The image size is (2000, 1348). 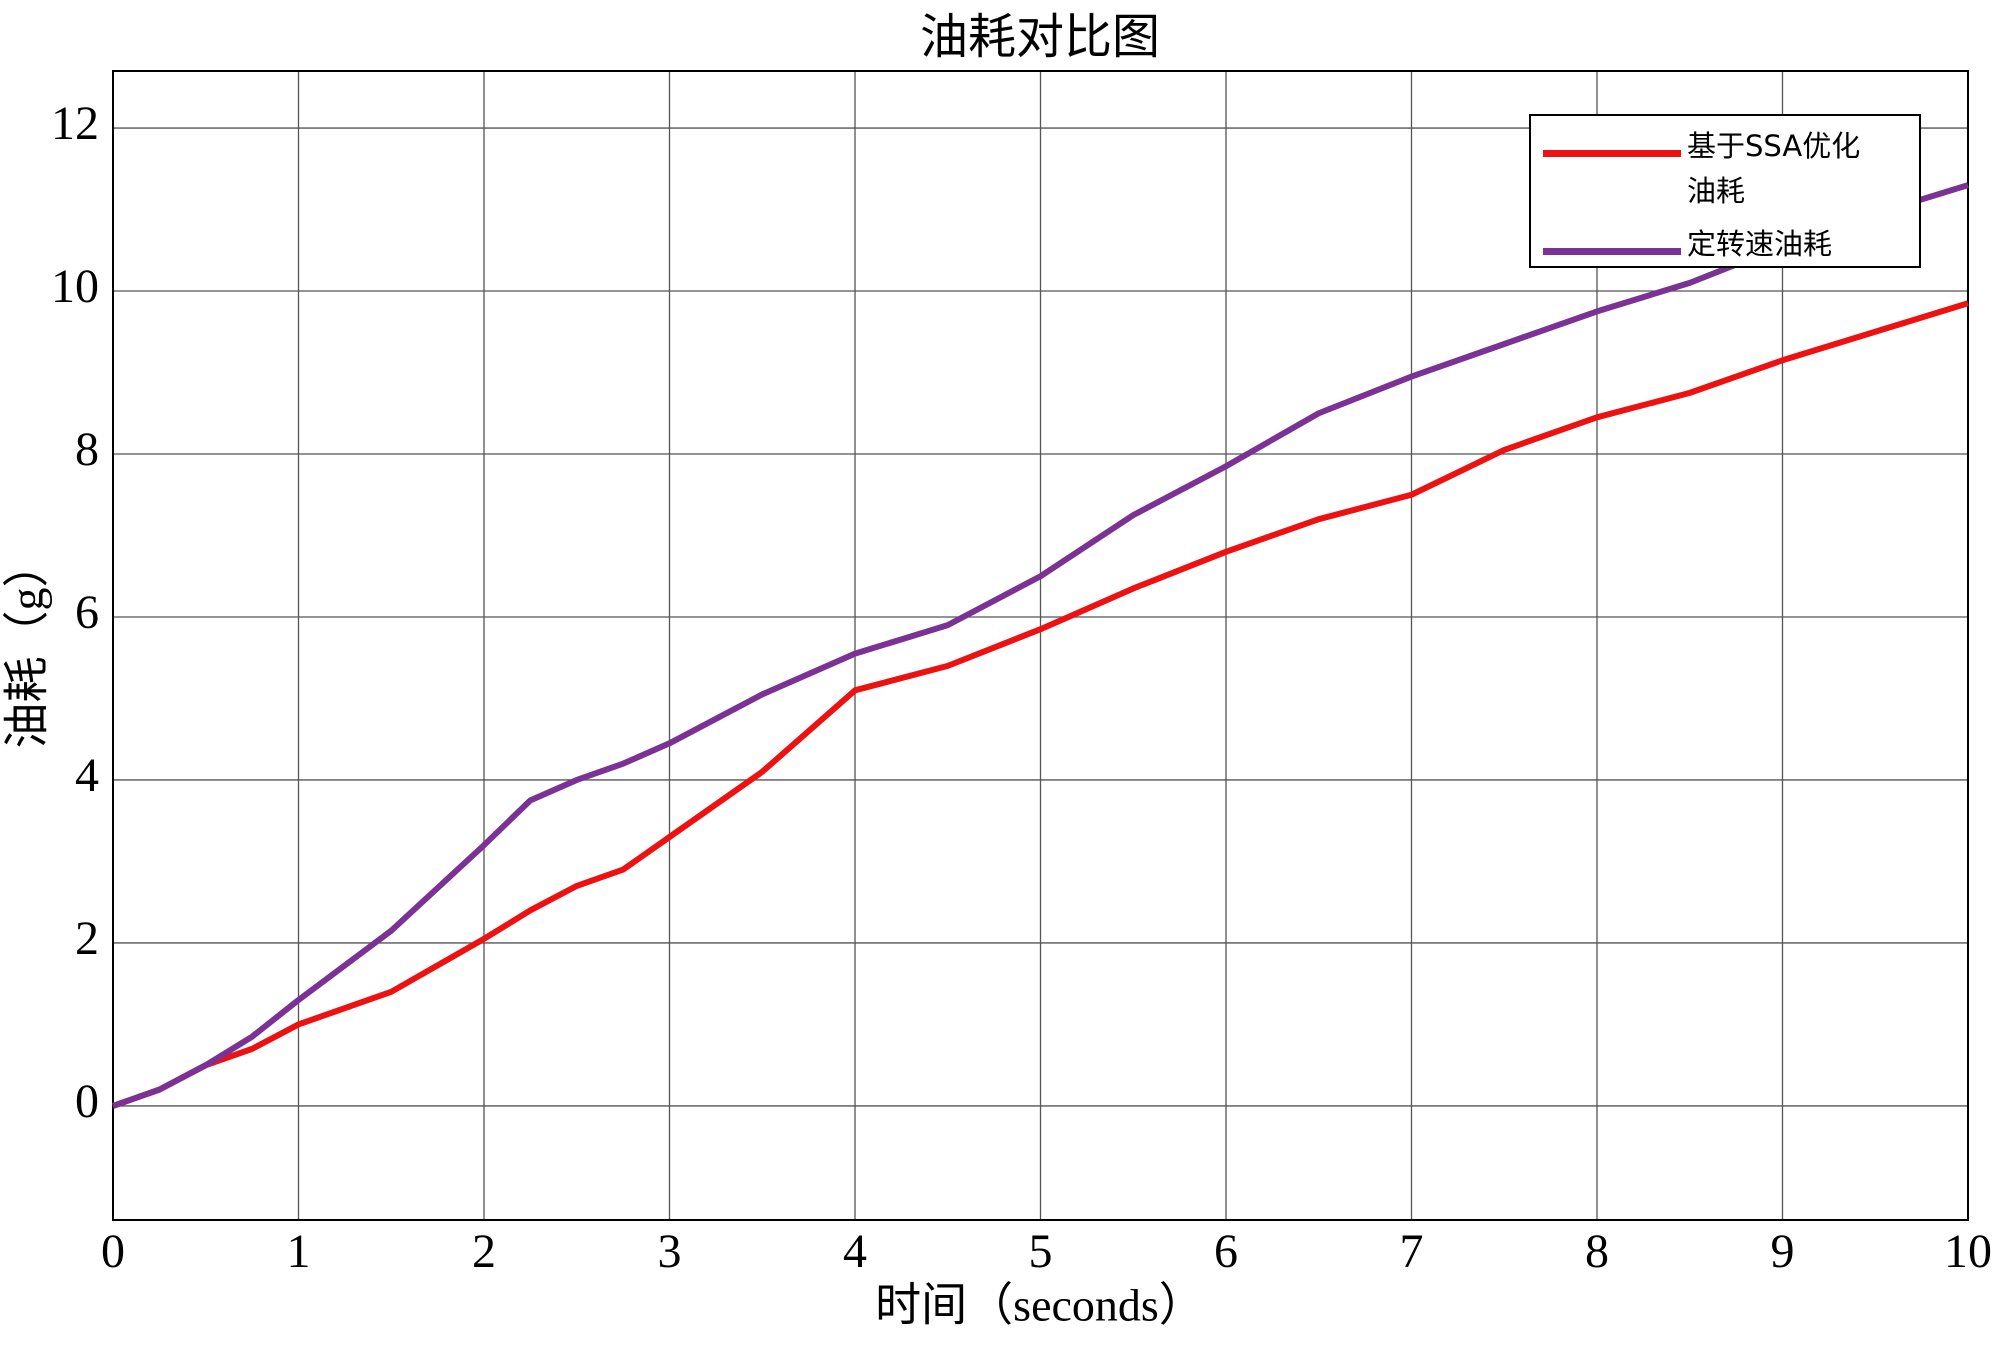 What do you see at coordinates (1774, 168) in the screenshot?
I see `legend-label: 基于SSA优化油耗` at bounding box center [1774, 168].